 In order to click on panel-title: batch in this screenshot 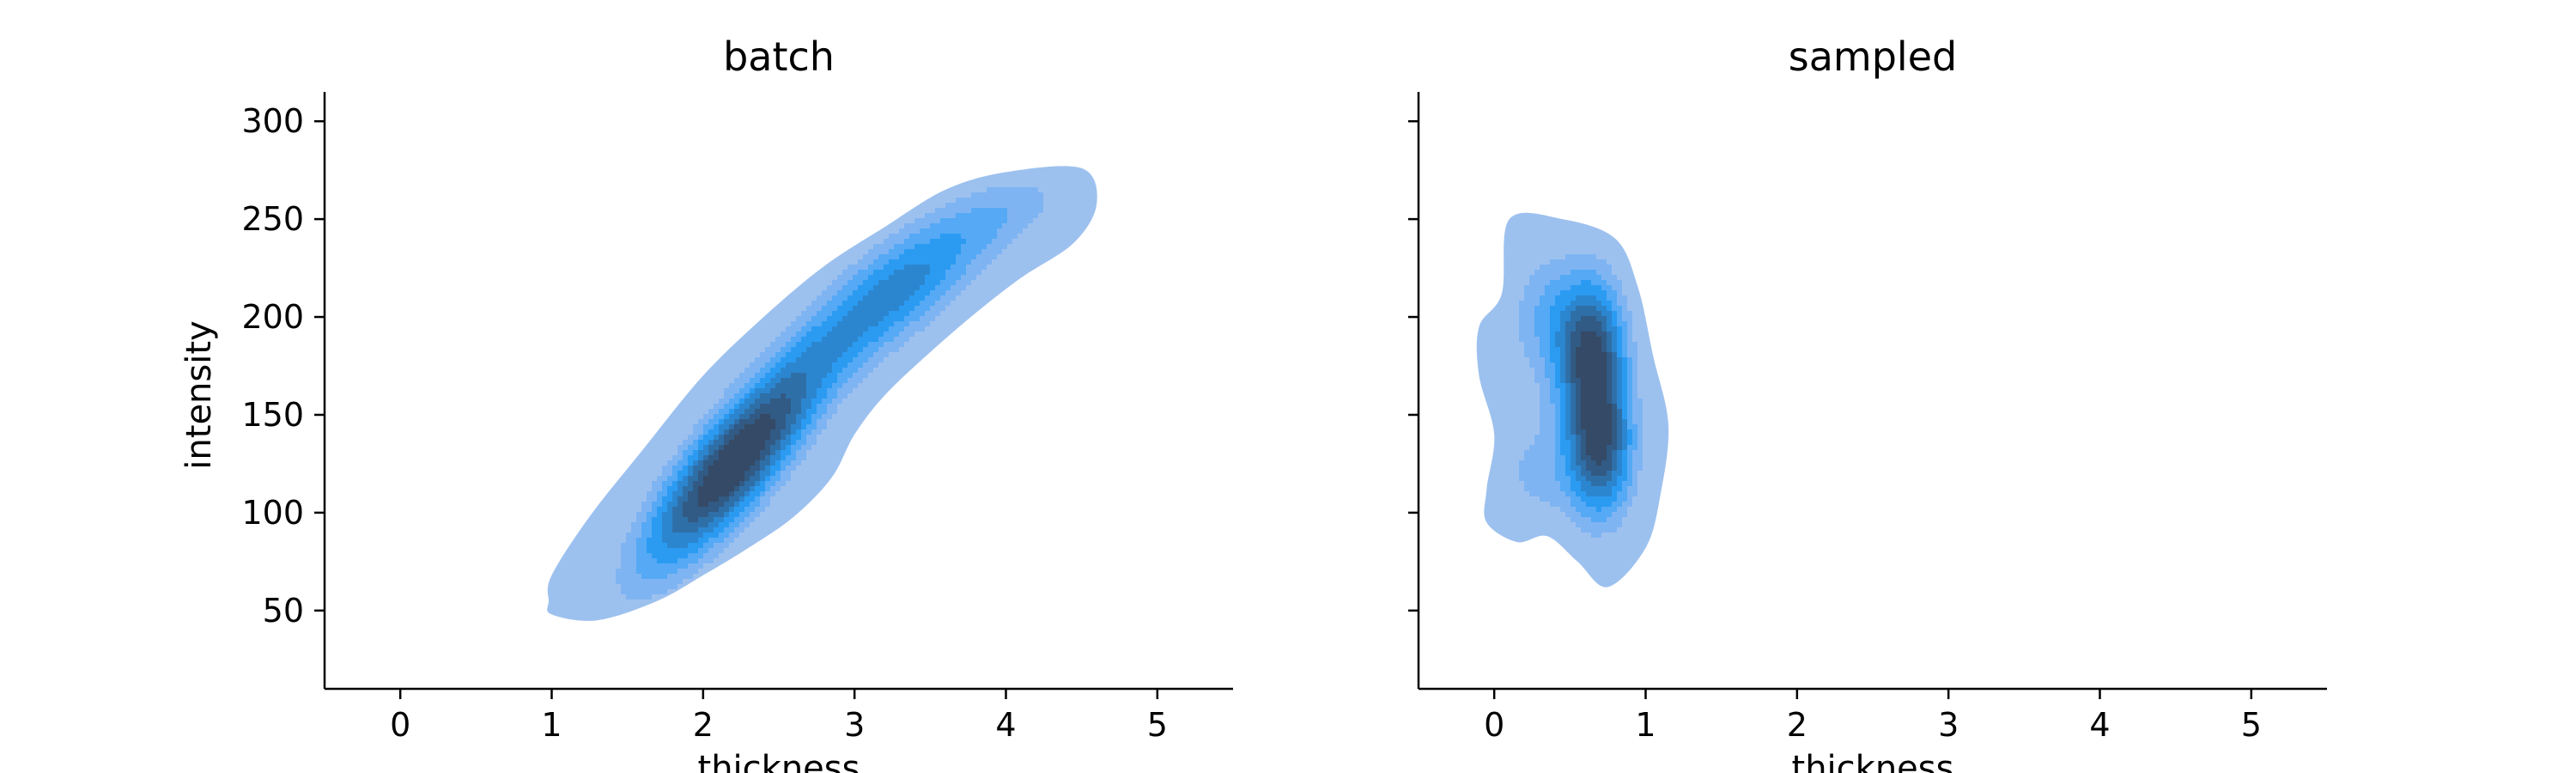, I will do `click(779, 57)`.